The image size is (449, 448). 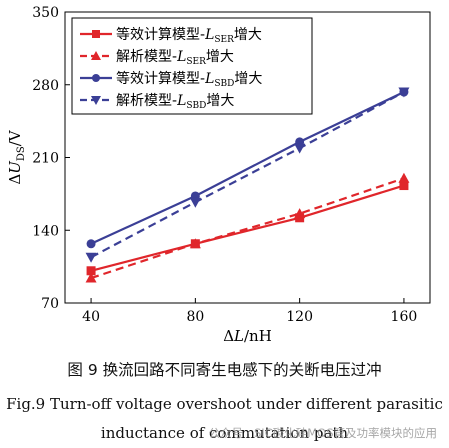 I want to click on legend-item: 等效计算模型-LSBD增大, so click(x=171, y=79).